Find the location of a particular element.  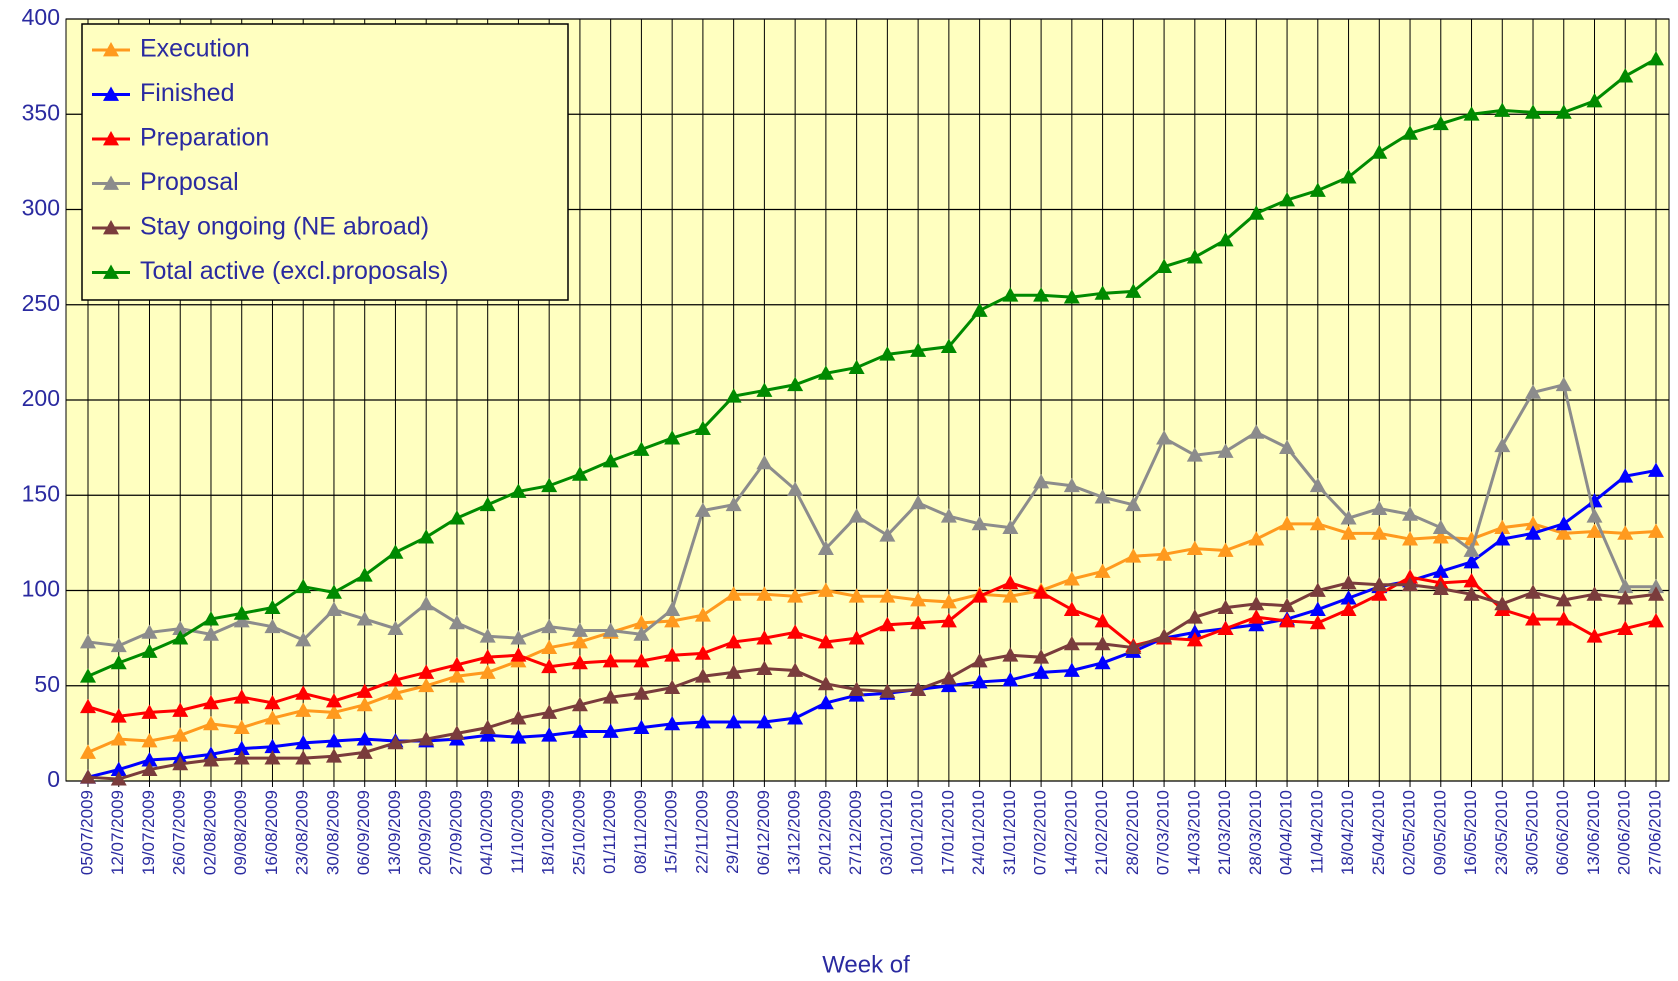

x-tick-label: 22/11/2009 is located at coordinates (701, 832).